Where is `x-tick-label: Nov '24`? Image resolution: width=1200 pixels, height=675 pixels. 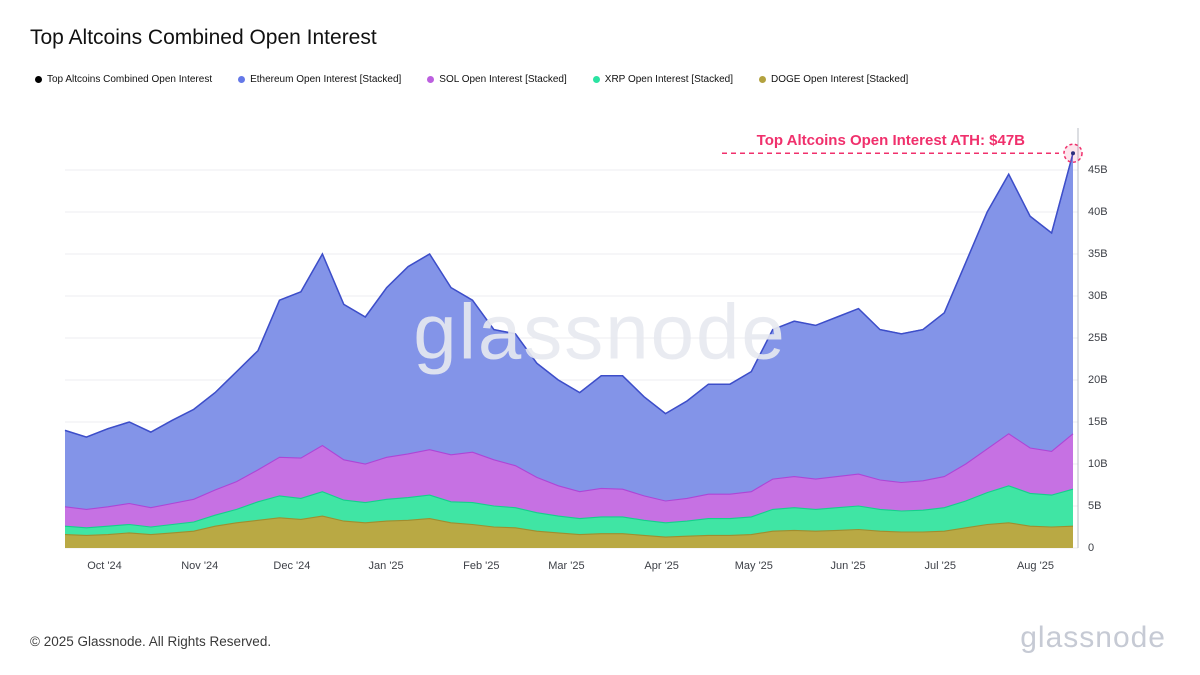 x-tick-label: Nov '24 is located at coordinates (200, 566).